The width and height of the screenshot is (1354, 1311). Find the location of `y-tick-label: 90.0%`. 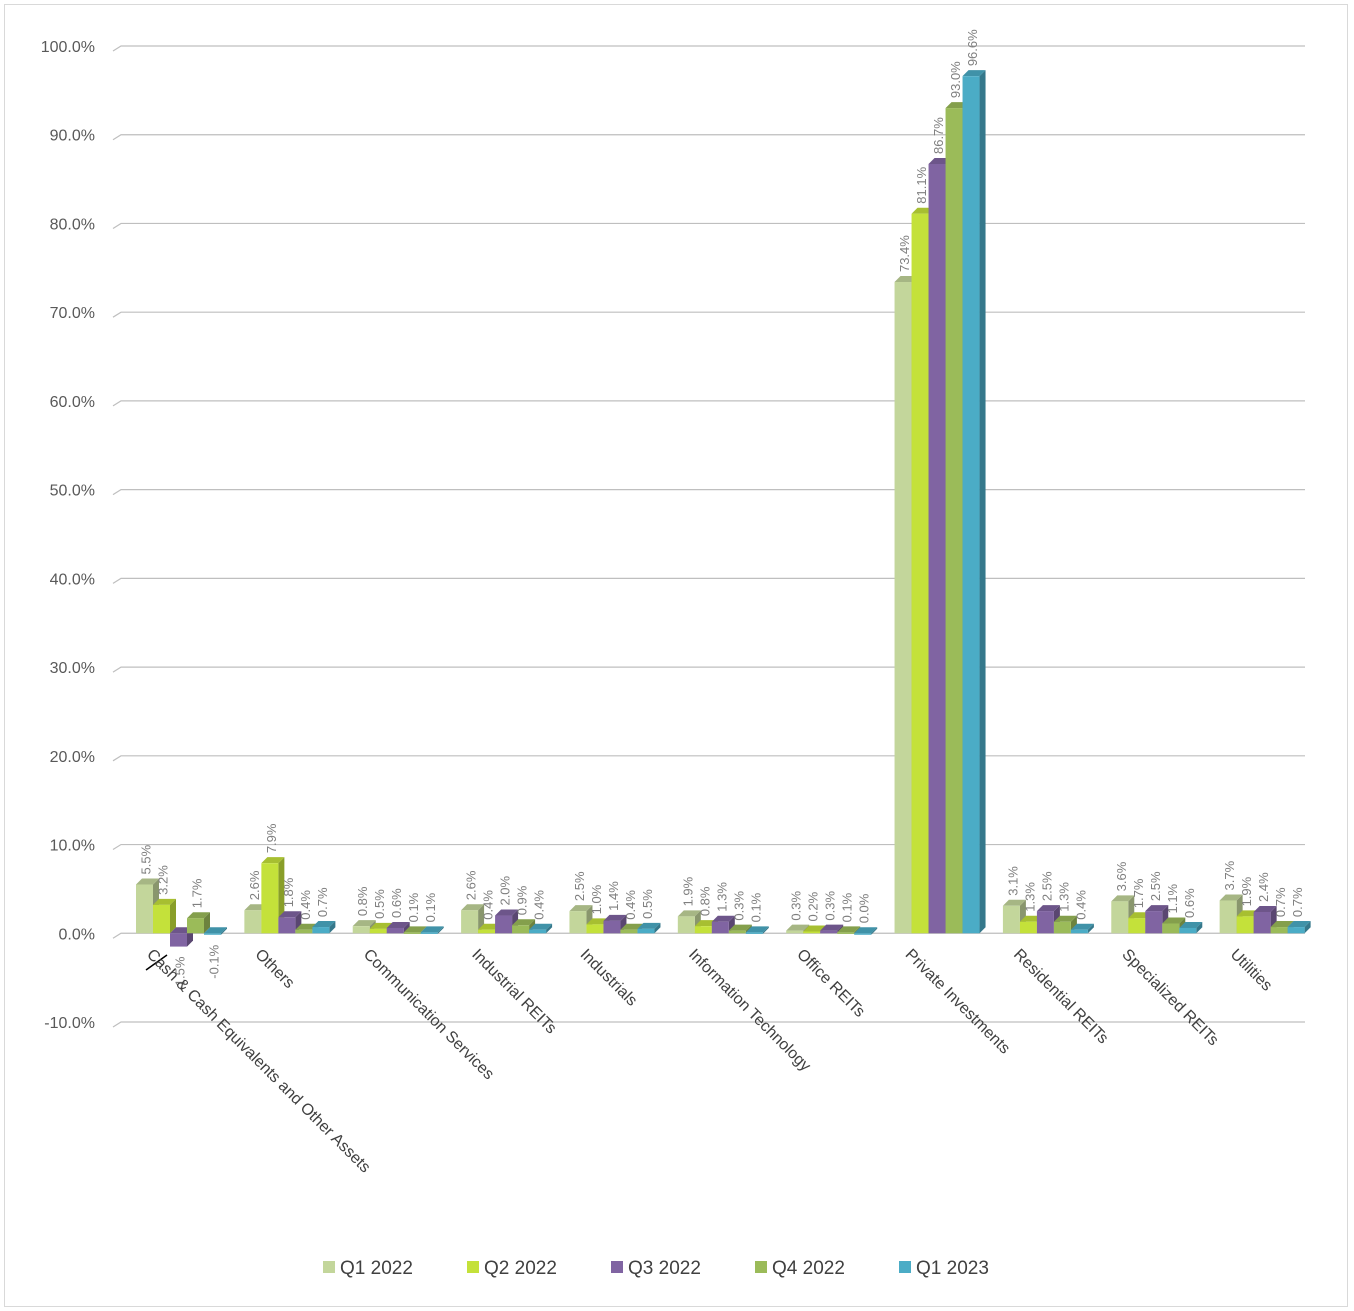

y-tick-label: 90.0% is located at coordinates (72, 136).